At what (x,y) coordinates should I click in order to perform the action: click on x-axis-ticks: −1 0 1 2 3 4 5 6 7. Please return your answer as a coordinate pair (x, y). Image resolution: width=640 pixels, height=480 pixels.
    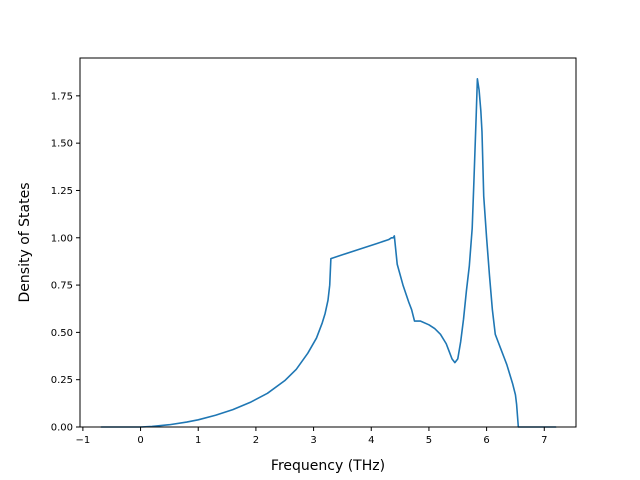
    Looking at the image, I should click on (311, 436).